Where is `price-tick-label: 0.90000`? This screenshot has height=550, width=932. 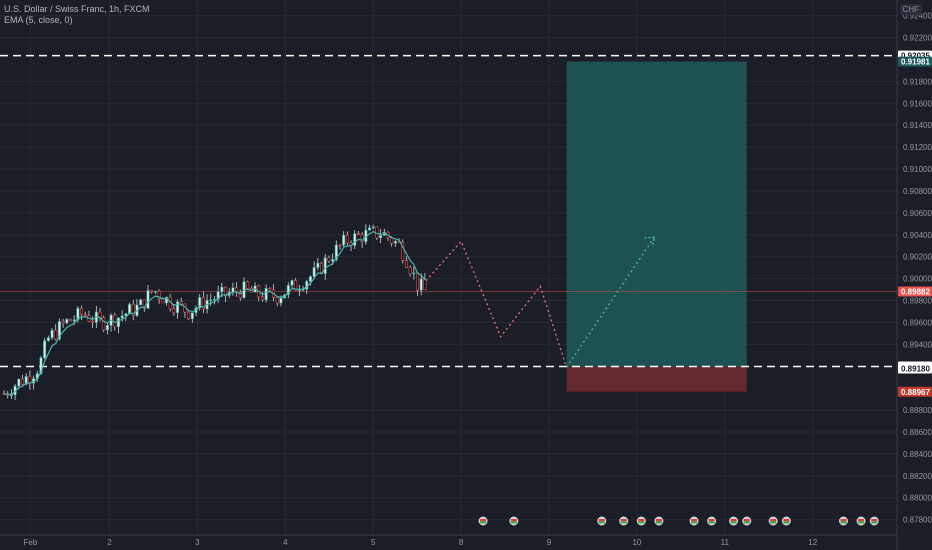 price-tick-label: 0.90000 is located at coordinates (917, 279).